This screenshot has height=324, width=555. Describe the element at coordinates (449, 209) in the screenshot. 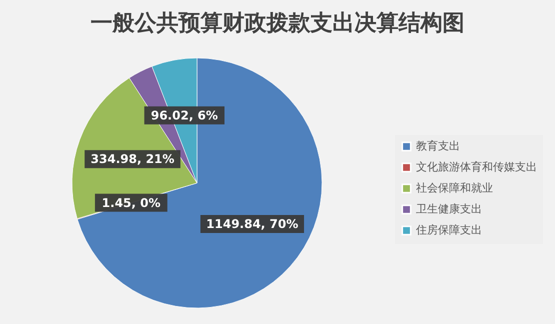

I see `legend-label: 卫生健康支出` at that location.